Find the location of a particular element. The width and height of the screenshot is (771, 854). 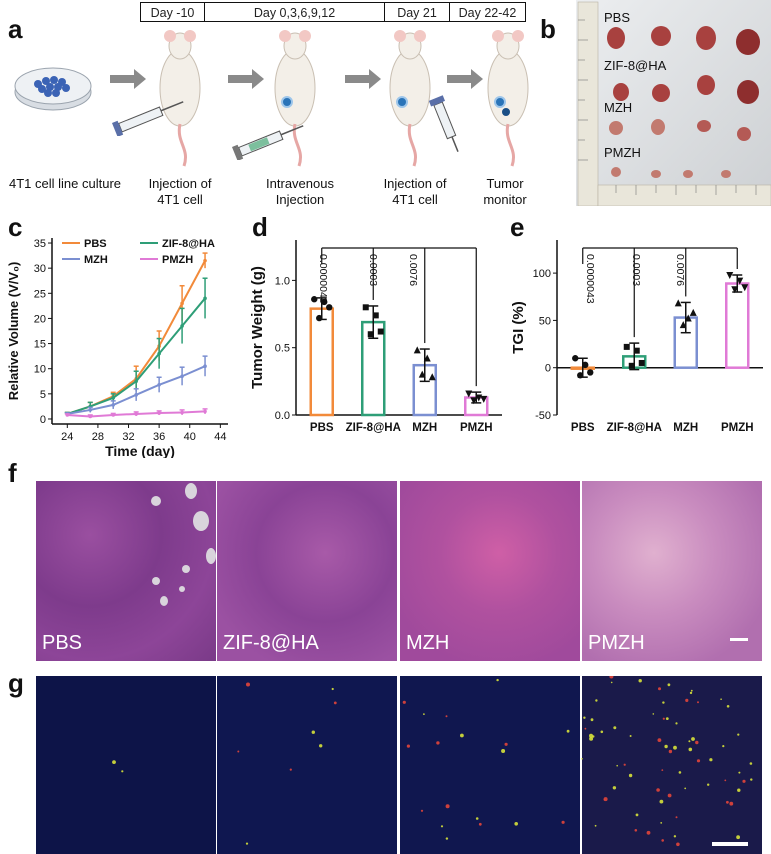

x-tick-label-1: ZIF-8@HA is located at coordinates (373, 428).